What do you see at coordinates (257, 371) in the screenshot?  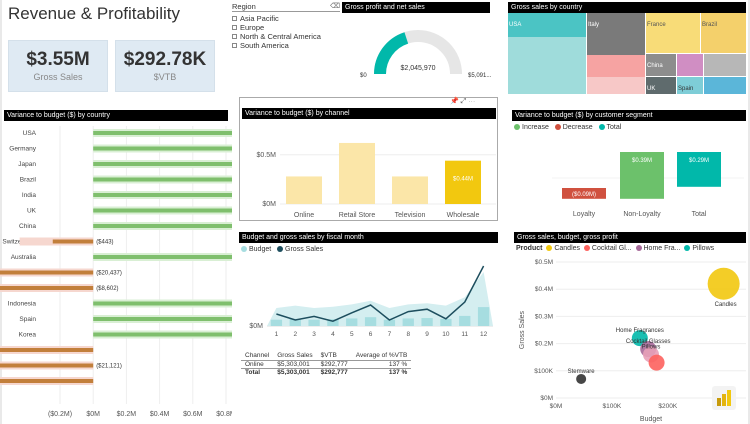 I see `table-cell: Total` at bounding box center [257, 371].